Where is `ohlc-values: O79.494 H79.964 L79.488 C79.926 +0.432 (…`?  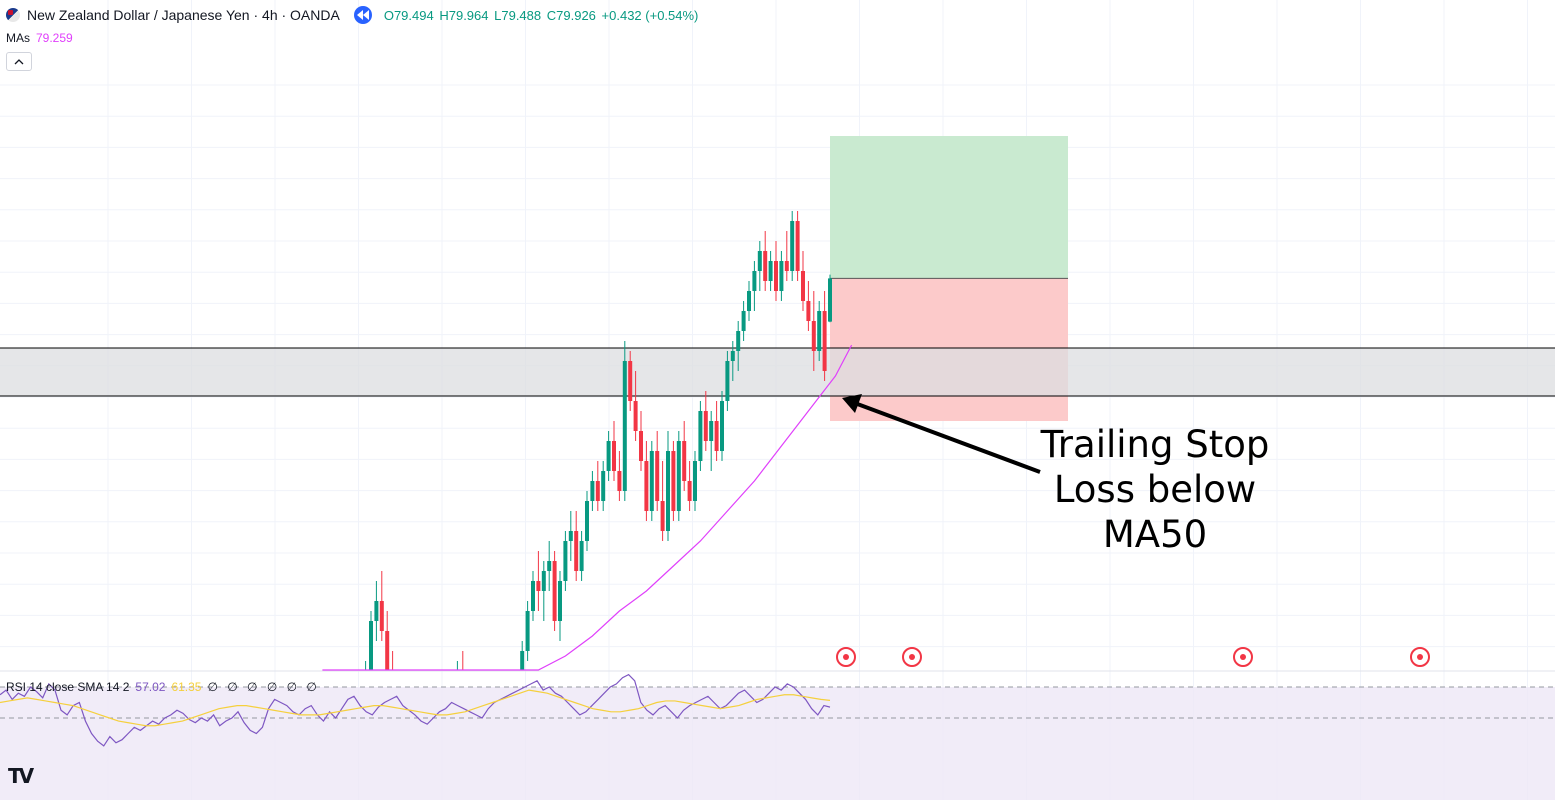
ohlc-values: O79.494 H79.964 L79.488 C79.926 +0.432 (… is located at coordinates (541, 15).